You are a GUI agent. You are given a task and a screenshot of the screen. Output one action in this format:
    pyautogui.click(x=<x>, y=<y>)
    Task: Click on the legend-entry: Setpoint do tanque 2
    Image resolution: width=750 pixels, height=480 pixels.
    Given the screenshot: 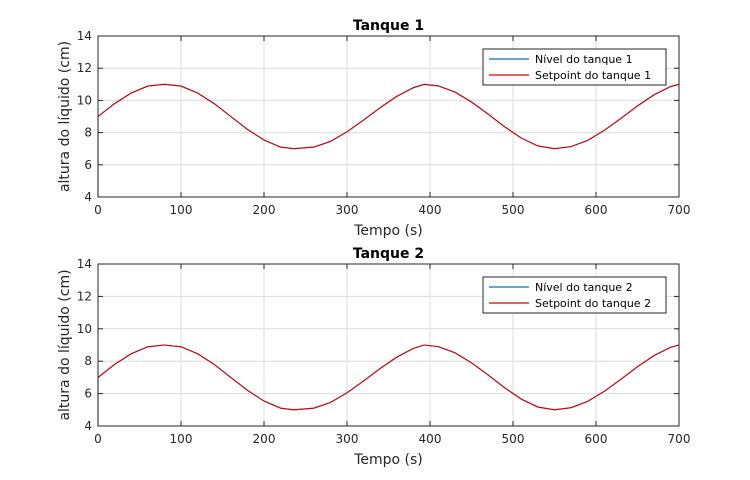 What is the action you would take?
    pyautogui.click(x=593, y=303)
    